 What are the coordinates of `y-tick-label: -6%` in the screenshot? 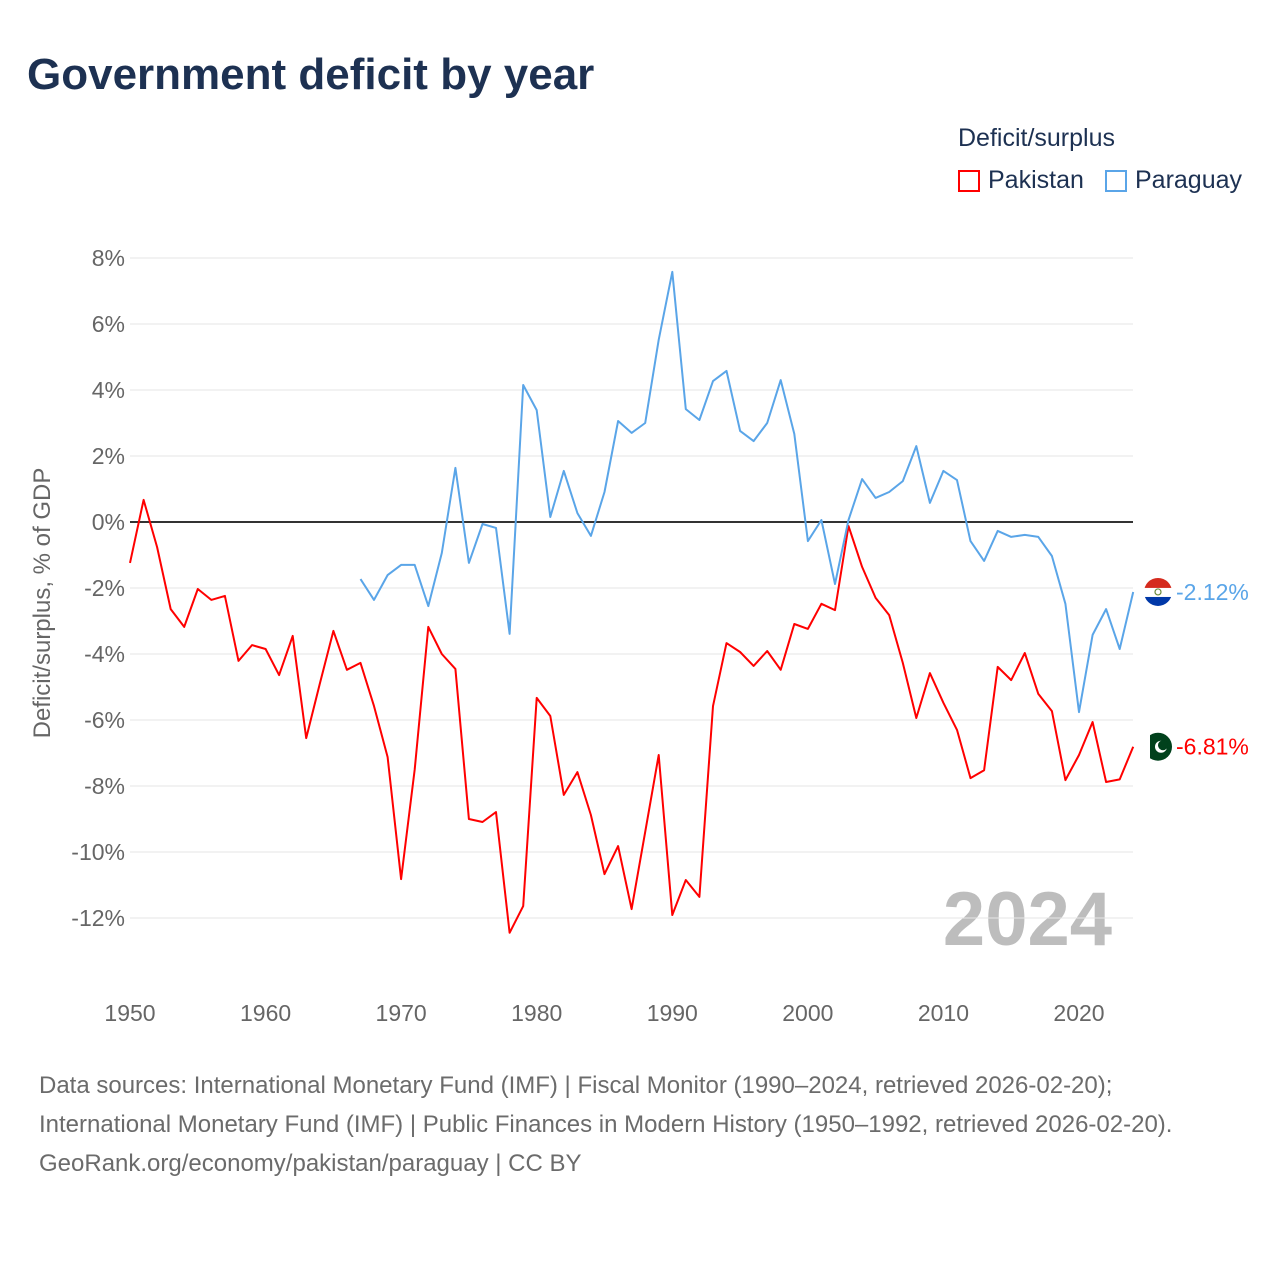 It's located at (104, 720).